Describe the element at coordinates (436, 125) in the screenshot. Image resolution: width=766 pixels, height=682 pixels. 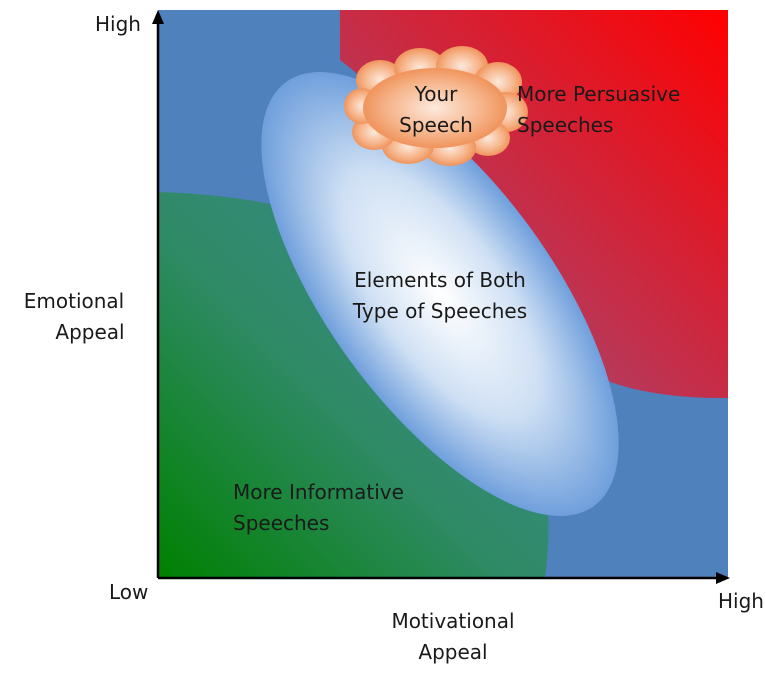
I see `your-speech-label-line2: Speech` at that location.